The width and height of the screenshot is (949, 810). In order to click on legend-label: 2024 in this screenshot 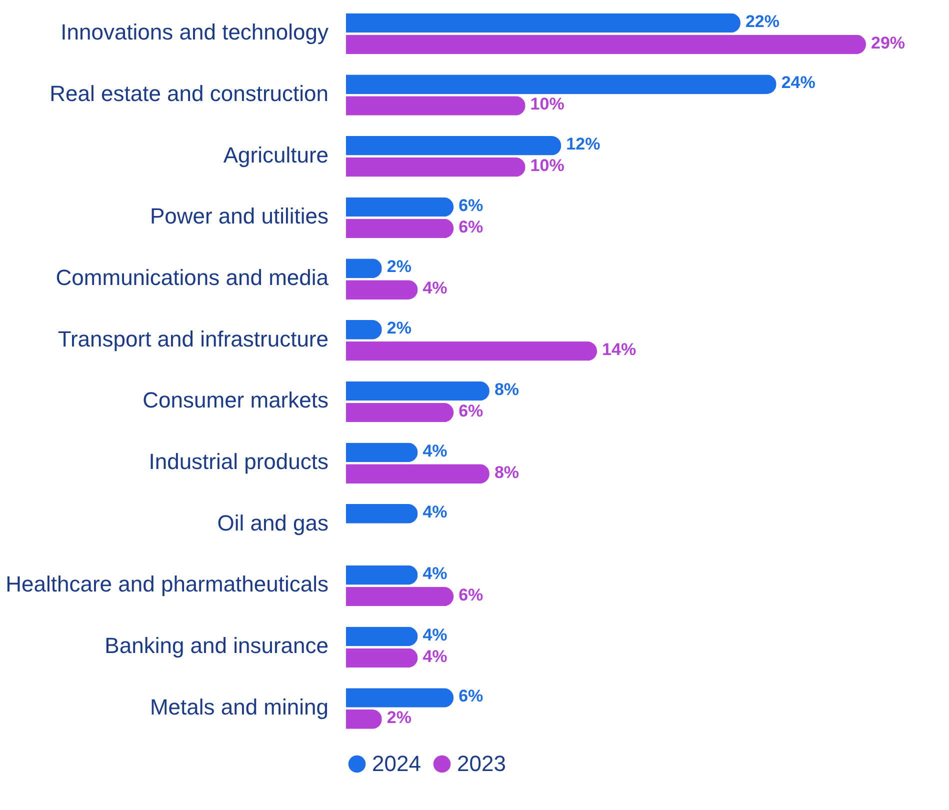, I will do `click(396, 763)`.